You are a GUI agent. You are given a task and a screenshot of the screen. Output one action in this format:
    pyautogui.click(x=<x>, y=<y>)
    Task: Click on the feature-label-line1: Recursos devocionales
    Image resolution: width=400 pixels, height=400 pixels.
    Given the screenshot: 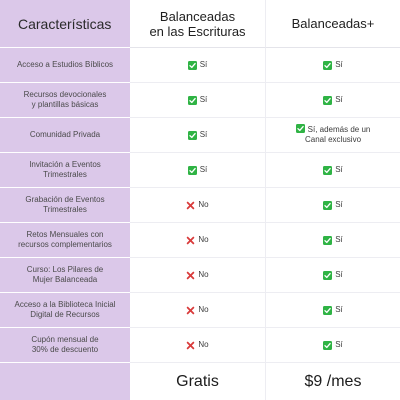 What is the action you would take?
    pyautogui.click(x=65, y=94)
    